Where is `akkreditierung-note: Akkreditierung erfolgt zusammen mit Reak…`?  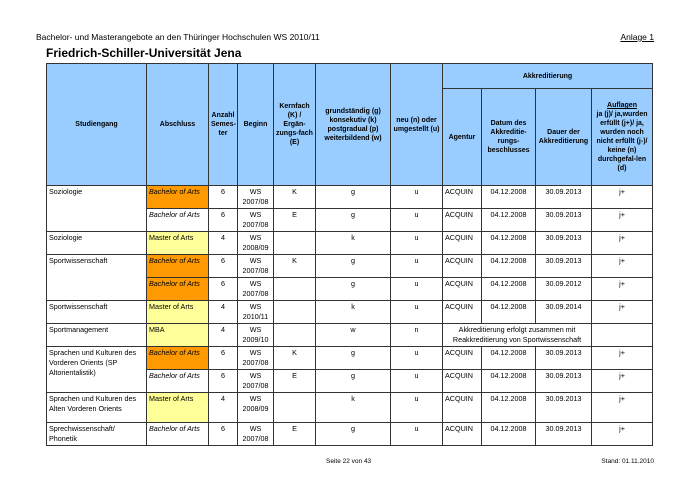 akkreditierung-note: Akkreditierung erfolgt zusammen mit Reak… is located at coordinates (517, 335).